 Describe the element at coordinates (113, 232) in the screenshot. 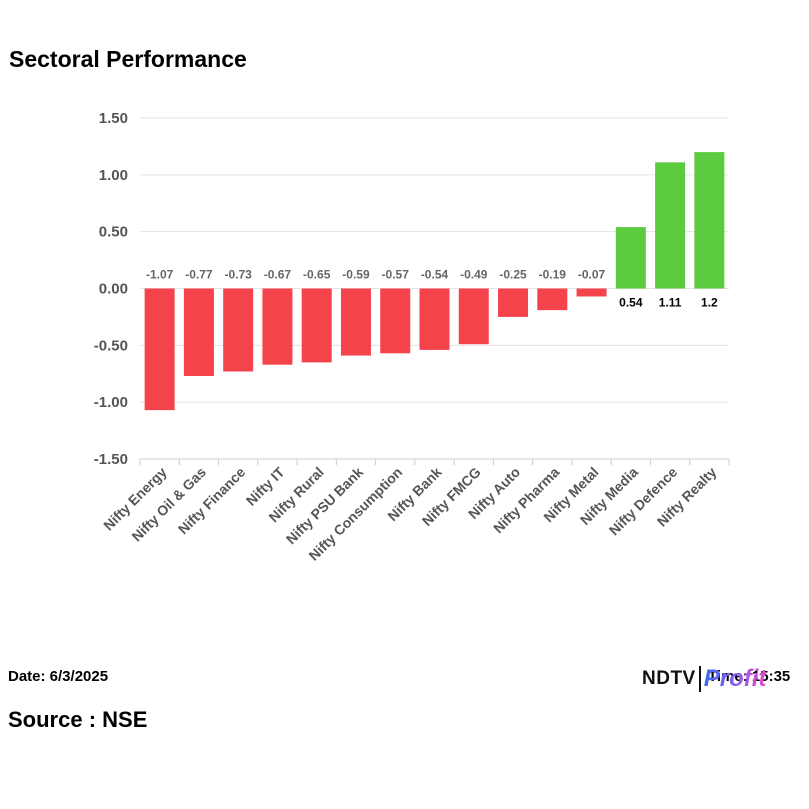

I see `y-tick-label: 0.50` at that location.